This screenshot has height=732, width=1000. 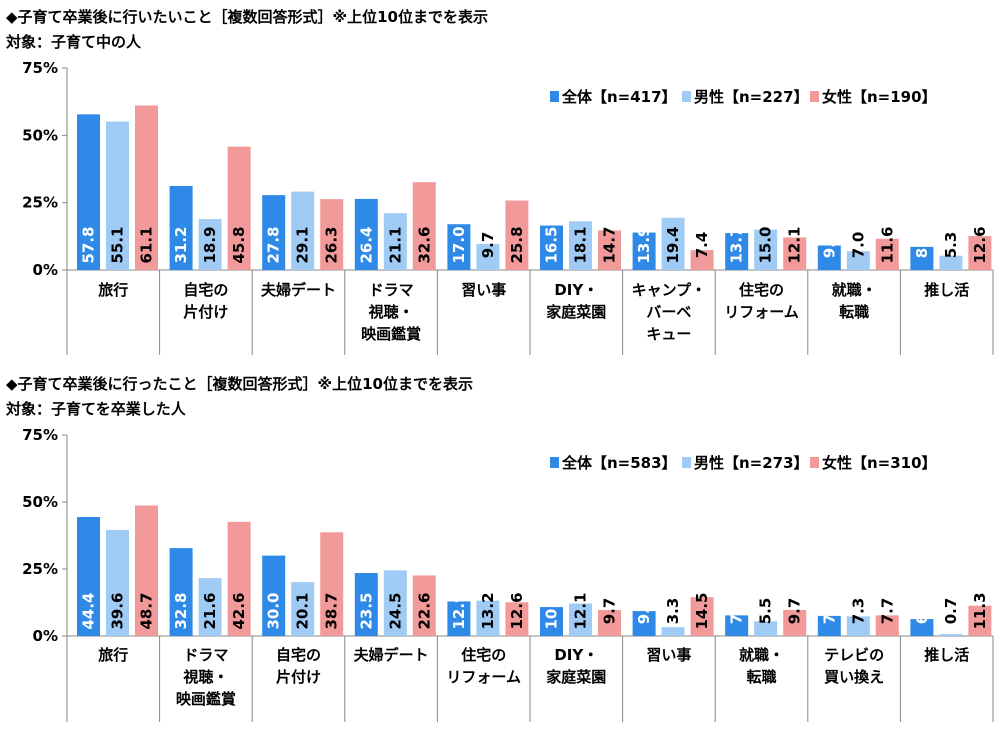 What do you see at coordinates (274, 610) in the screenshot?
I see `data-label: 30.0` at bounding box center [274, 610].